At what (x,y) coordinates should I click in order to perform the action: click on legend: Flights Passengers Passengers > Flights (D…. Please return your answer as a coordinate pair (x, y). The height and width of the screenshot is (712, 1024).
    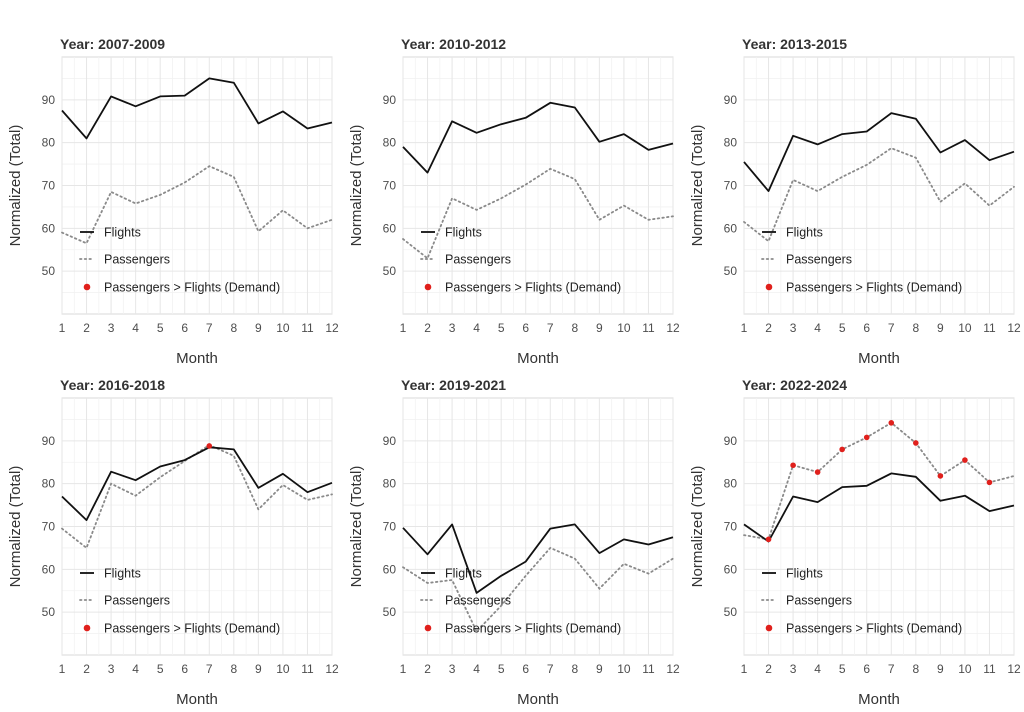
    Looking at the image, I should click on (861, 601).